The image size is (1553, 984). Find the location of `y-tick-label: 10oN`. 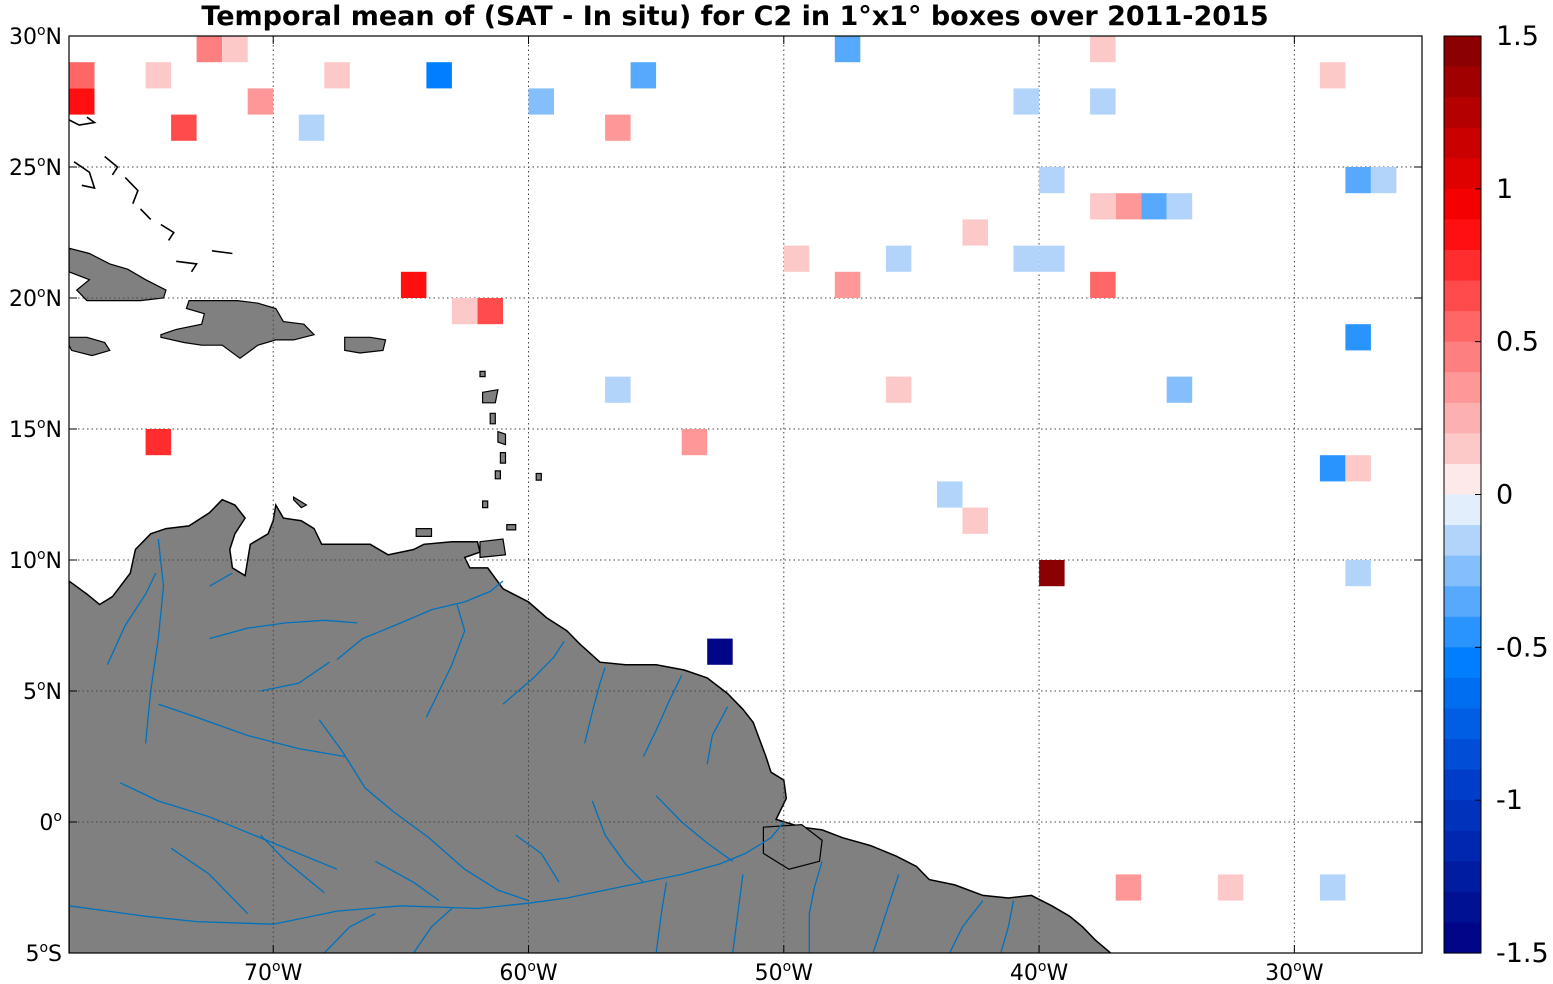

y-tick-label: 10oN is located at coordinates (35, 560).